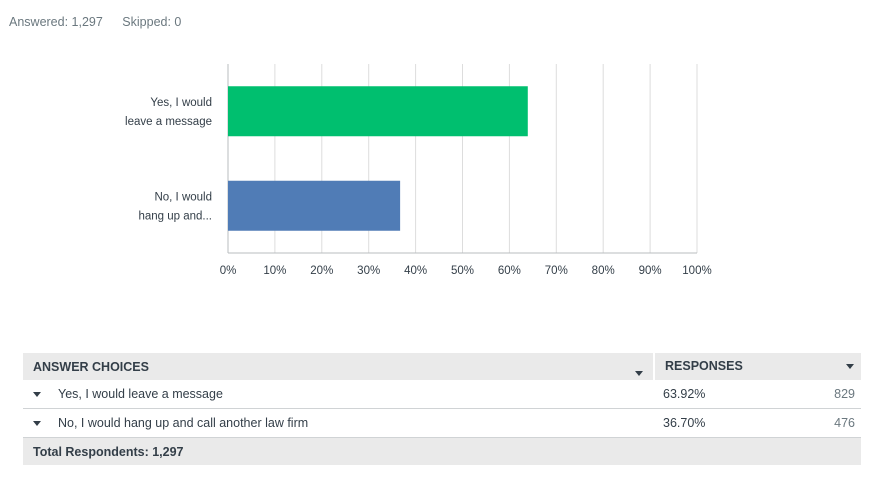 This screenshot has height=494, width=880. I want to click on response-count: 476, so click(844, 423).